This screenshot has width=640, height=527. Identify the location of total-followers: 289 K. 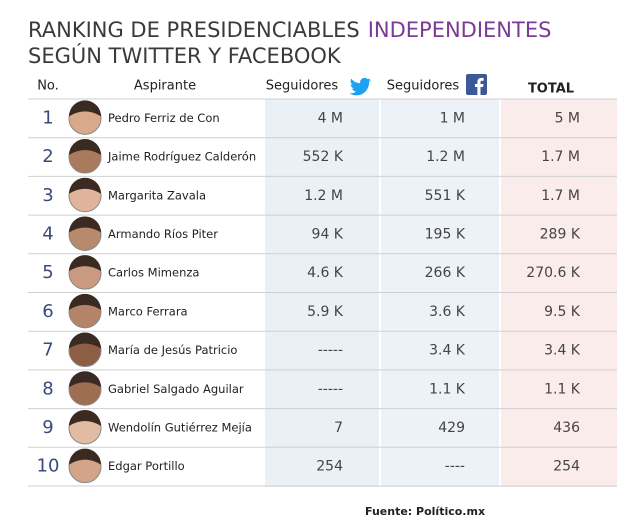
(560, 234).